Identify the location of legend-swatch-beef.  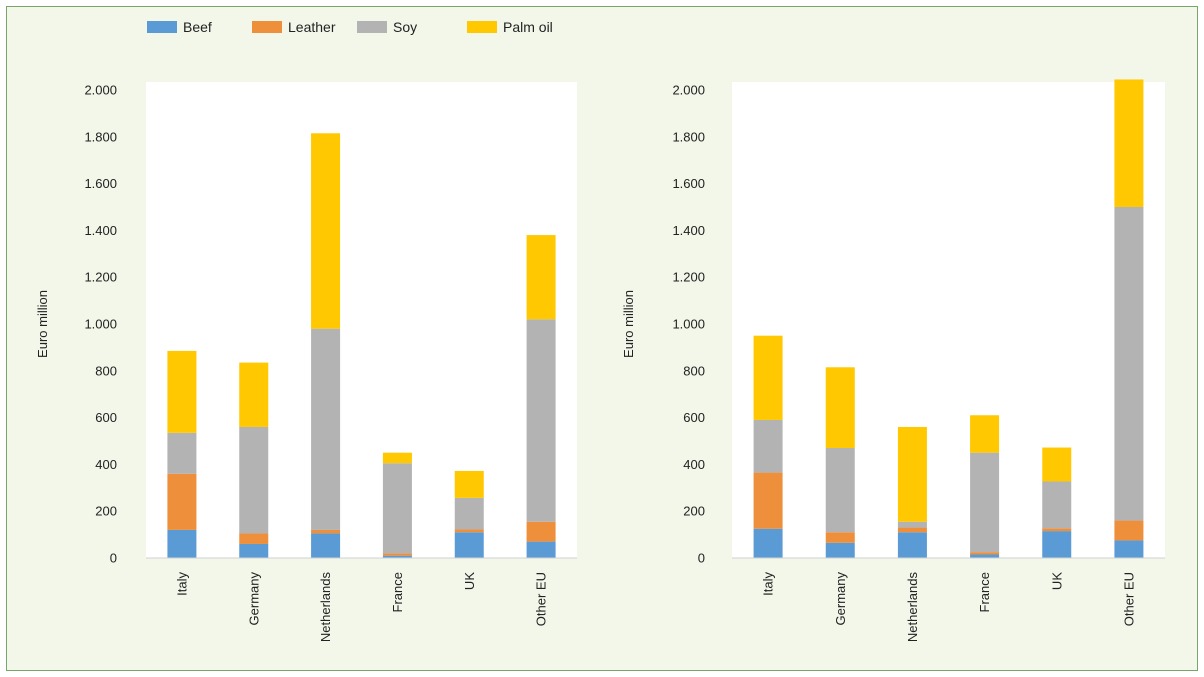
(162, 27).